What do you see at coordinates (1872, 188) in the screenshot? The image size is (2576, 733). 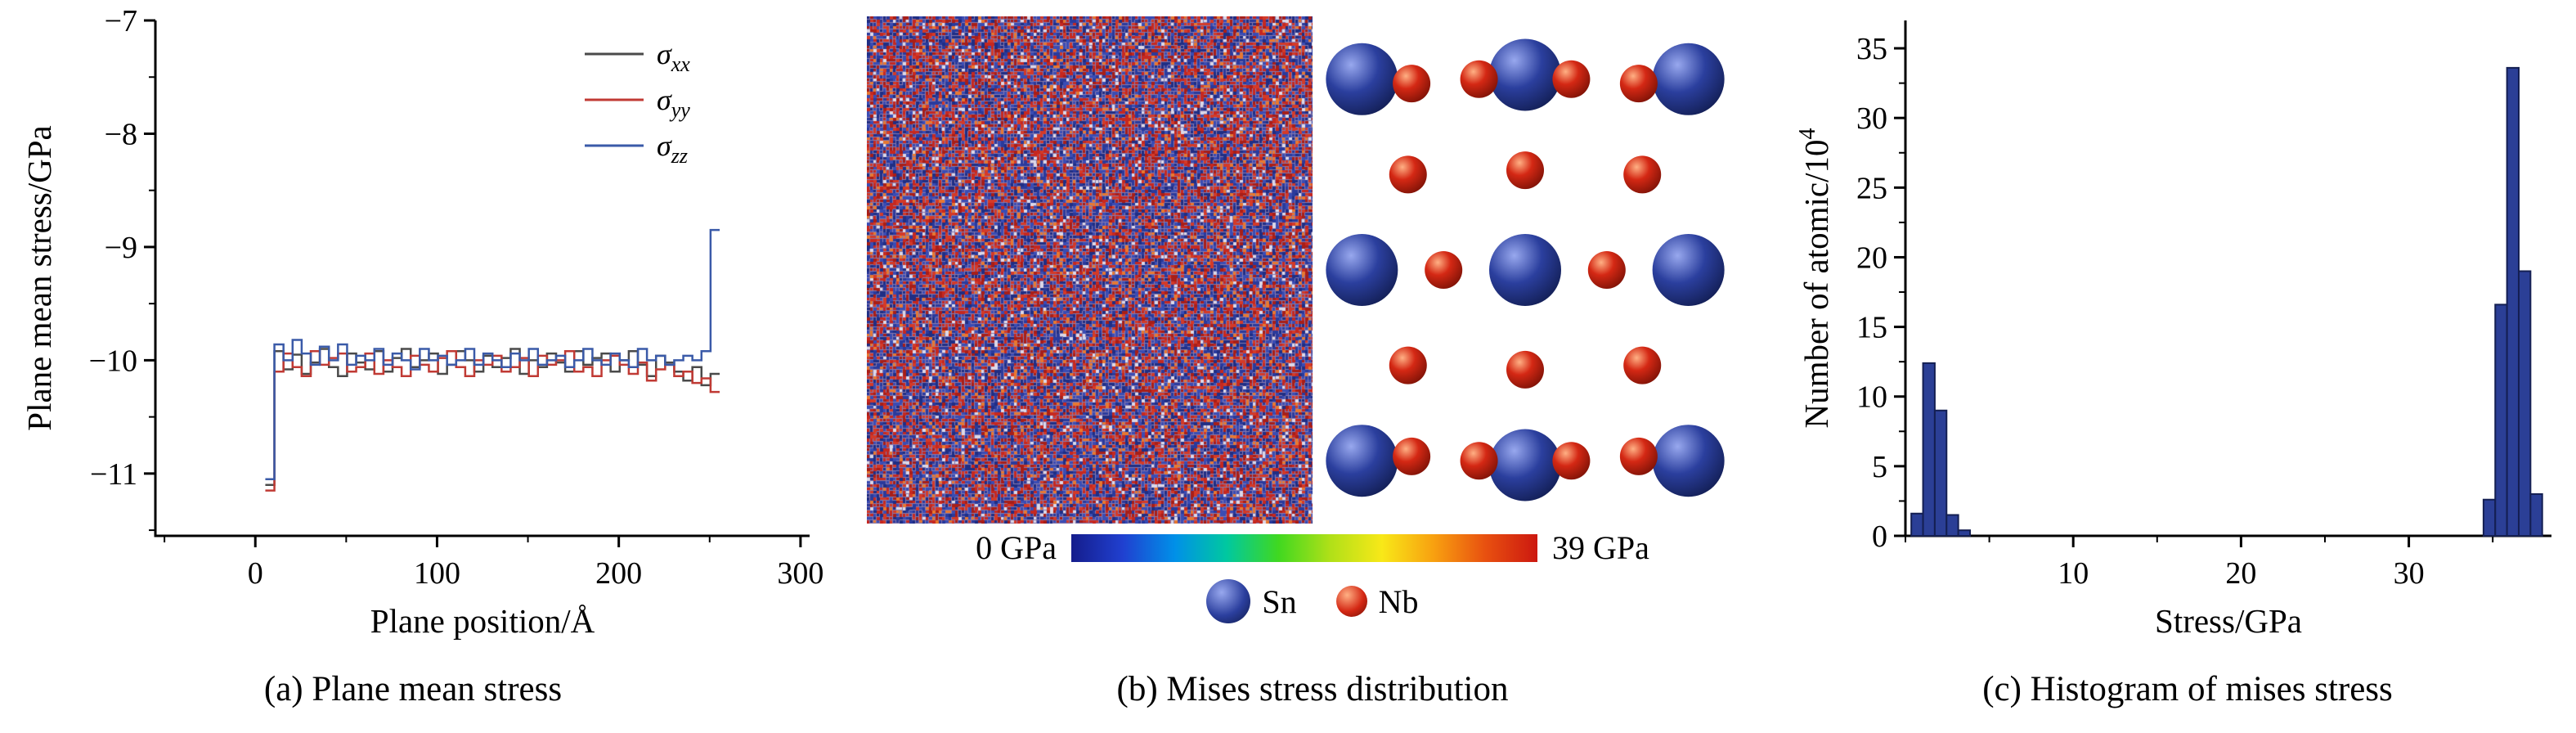 I see `svg-text: 25` at bounding box center [1872, 188].